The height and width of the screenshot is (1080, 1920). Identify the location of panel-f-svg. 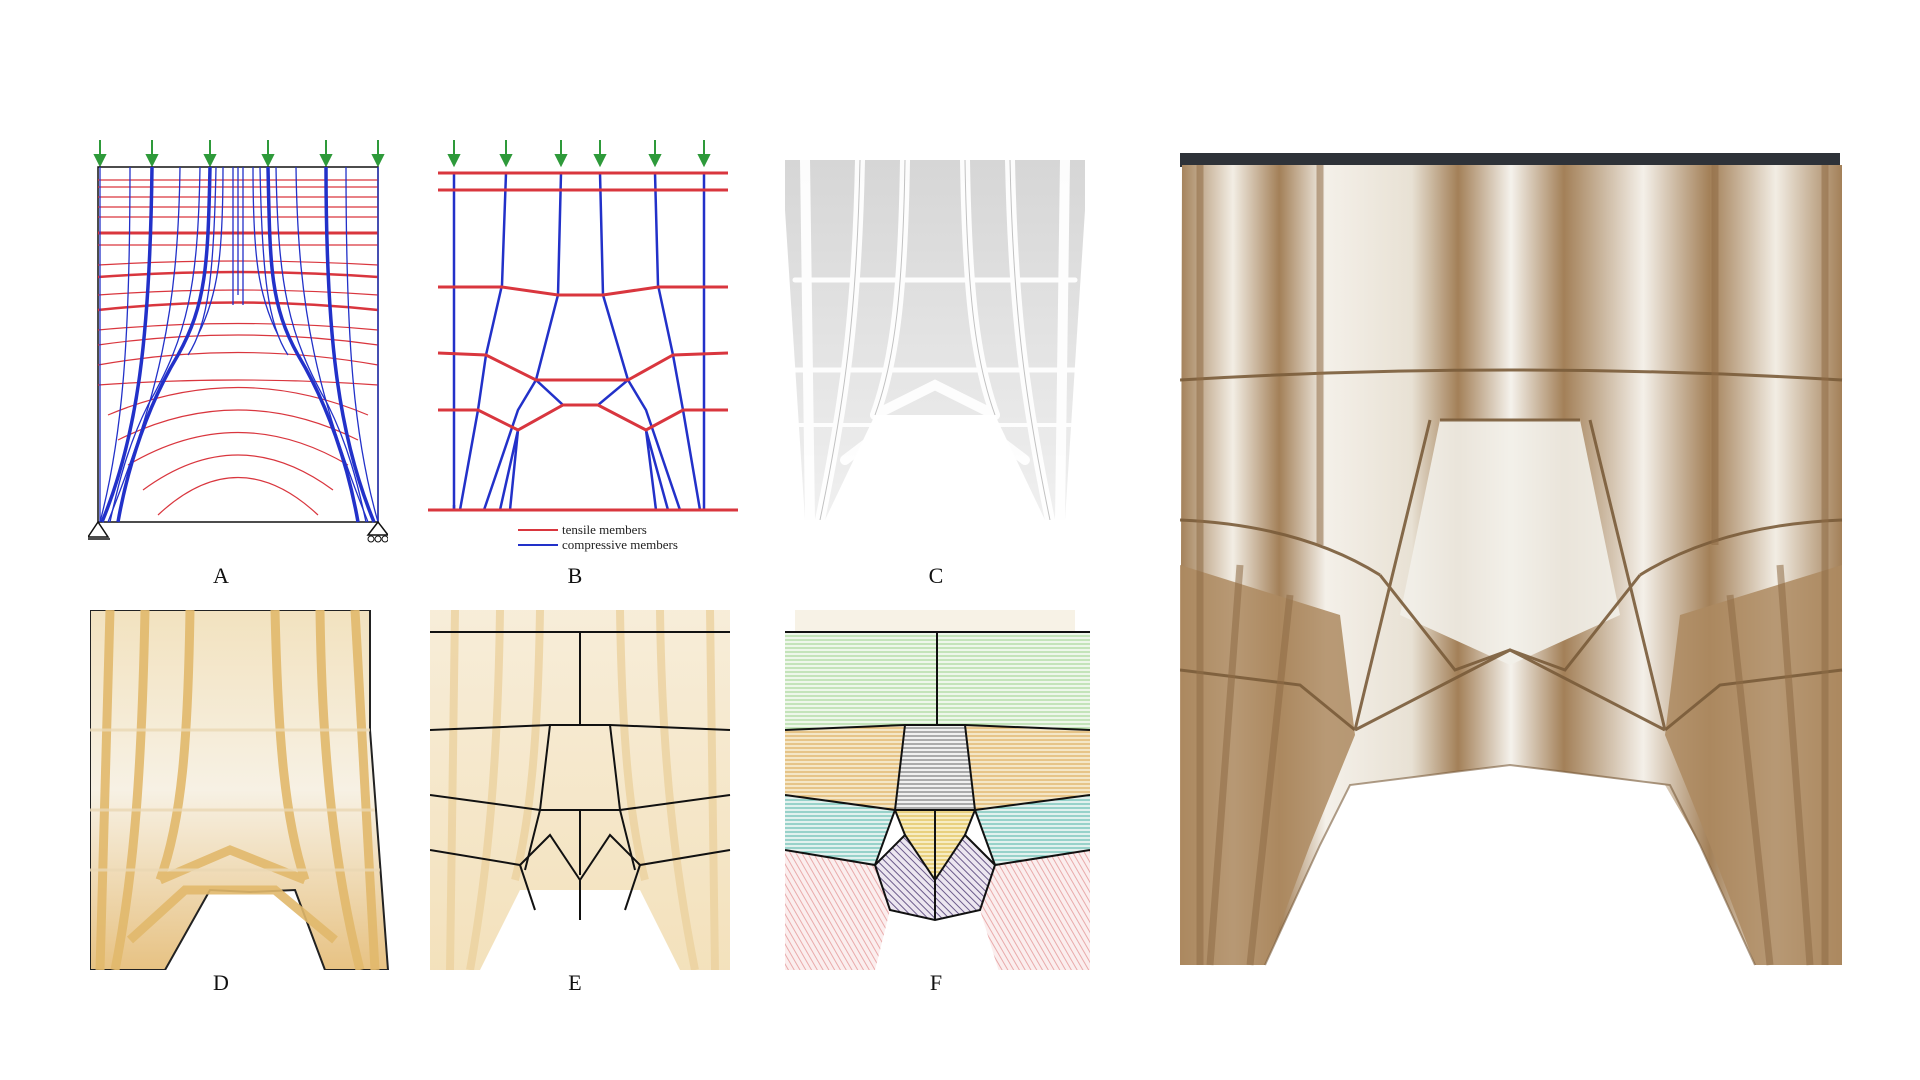
(937, 792).